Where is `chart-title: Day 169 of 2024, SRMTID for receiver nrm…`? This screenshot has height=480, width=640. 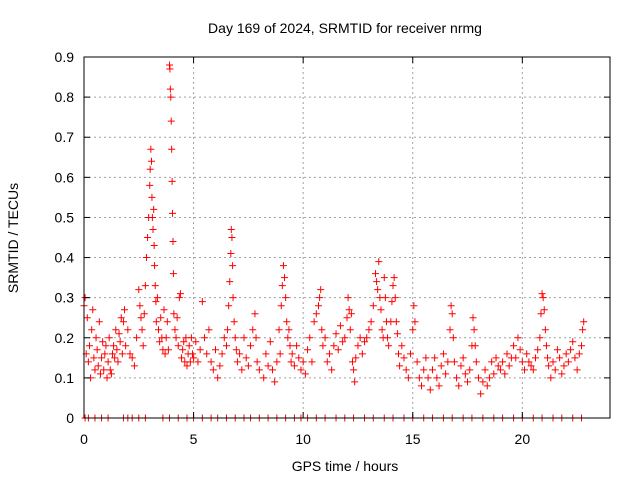 chart-title: Day 169 of 2024, SRMTID for receiver nrm… is located at coordinates (345, 28).